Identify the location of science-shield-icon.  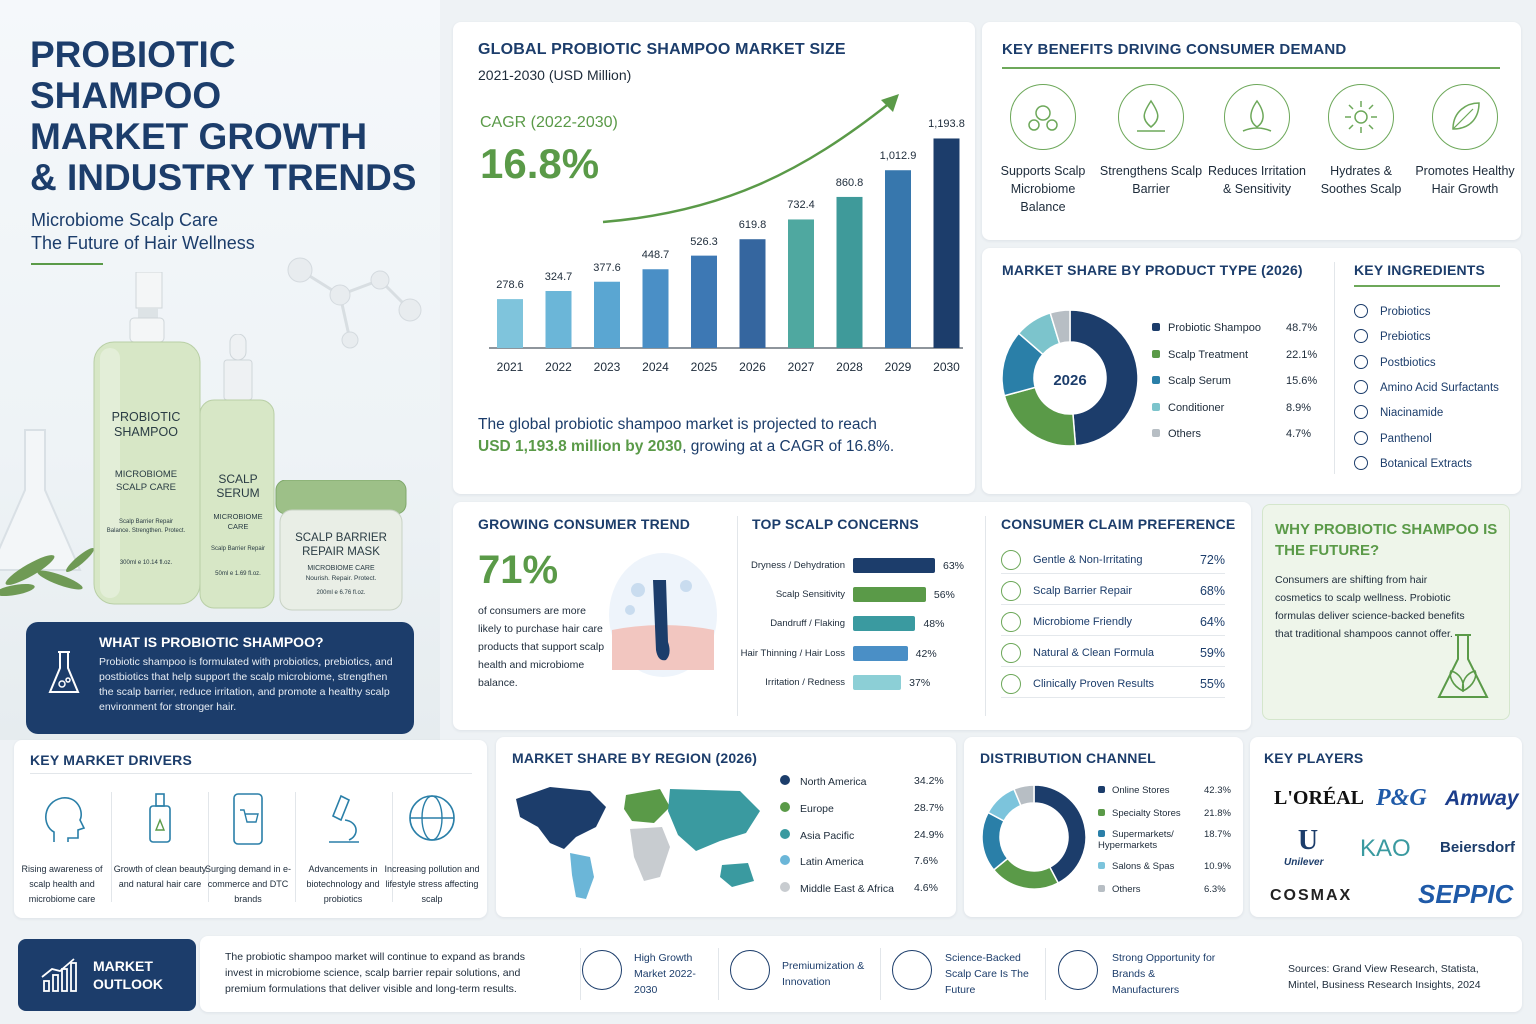
(912, 970).